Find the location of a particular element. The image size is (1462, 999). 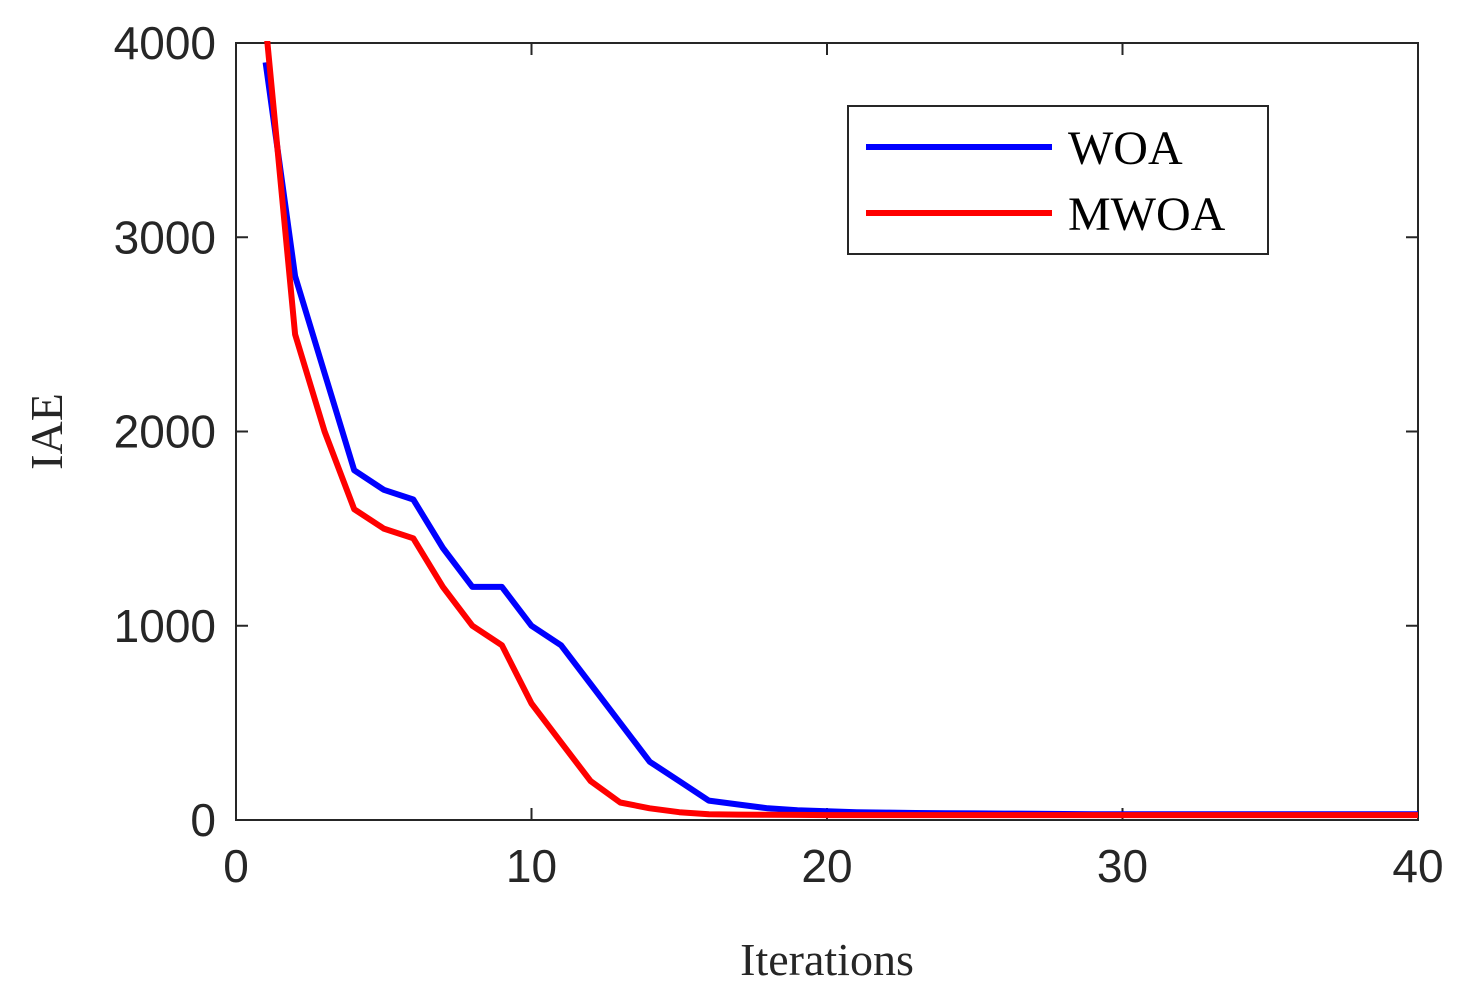

x-axis-title: Iterations is located at coordinates (827, 959).